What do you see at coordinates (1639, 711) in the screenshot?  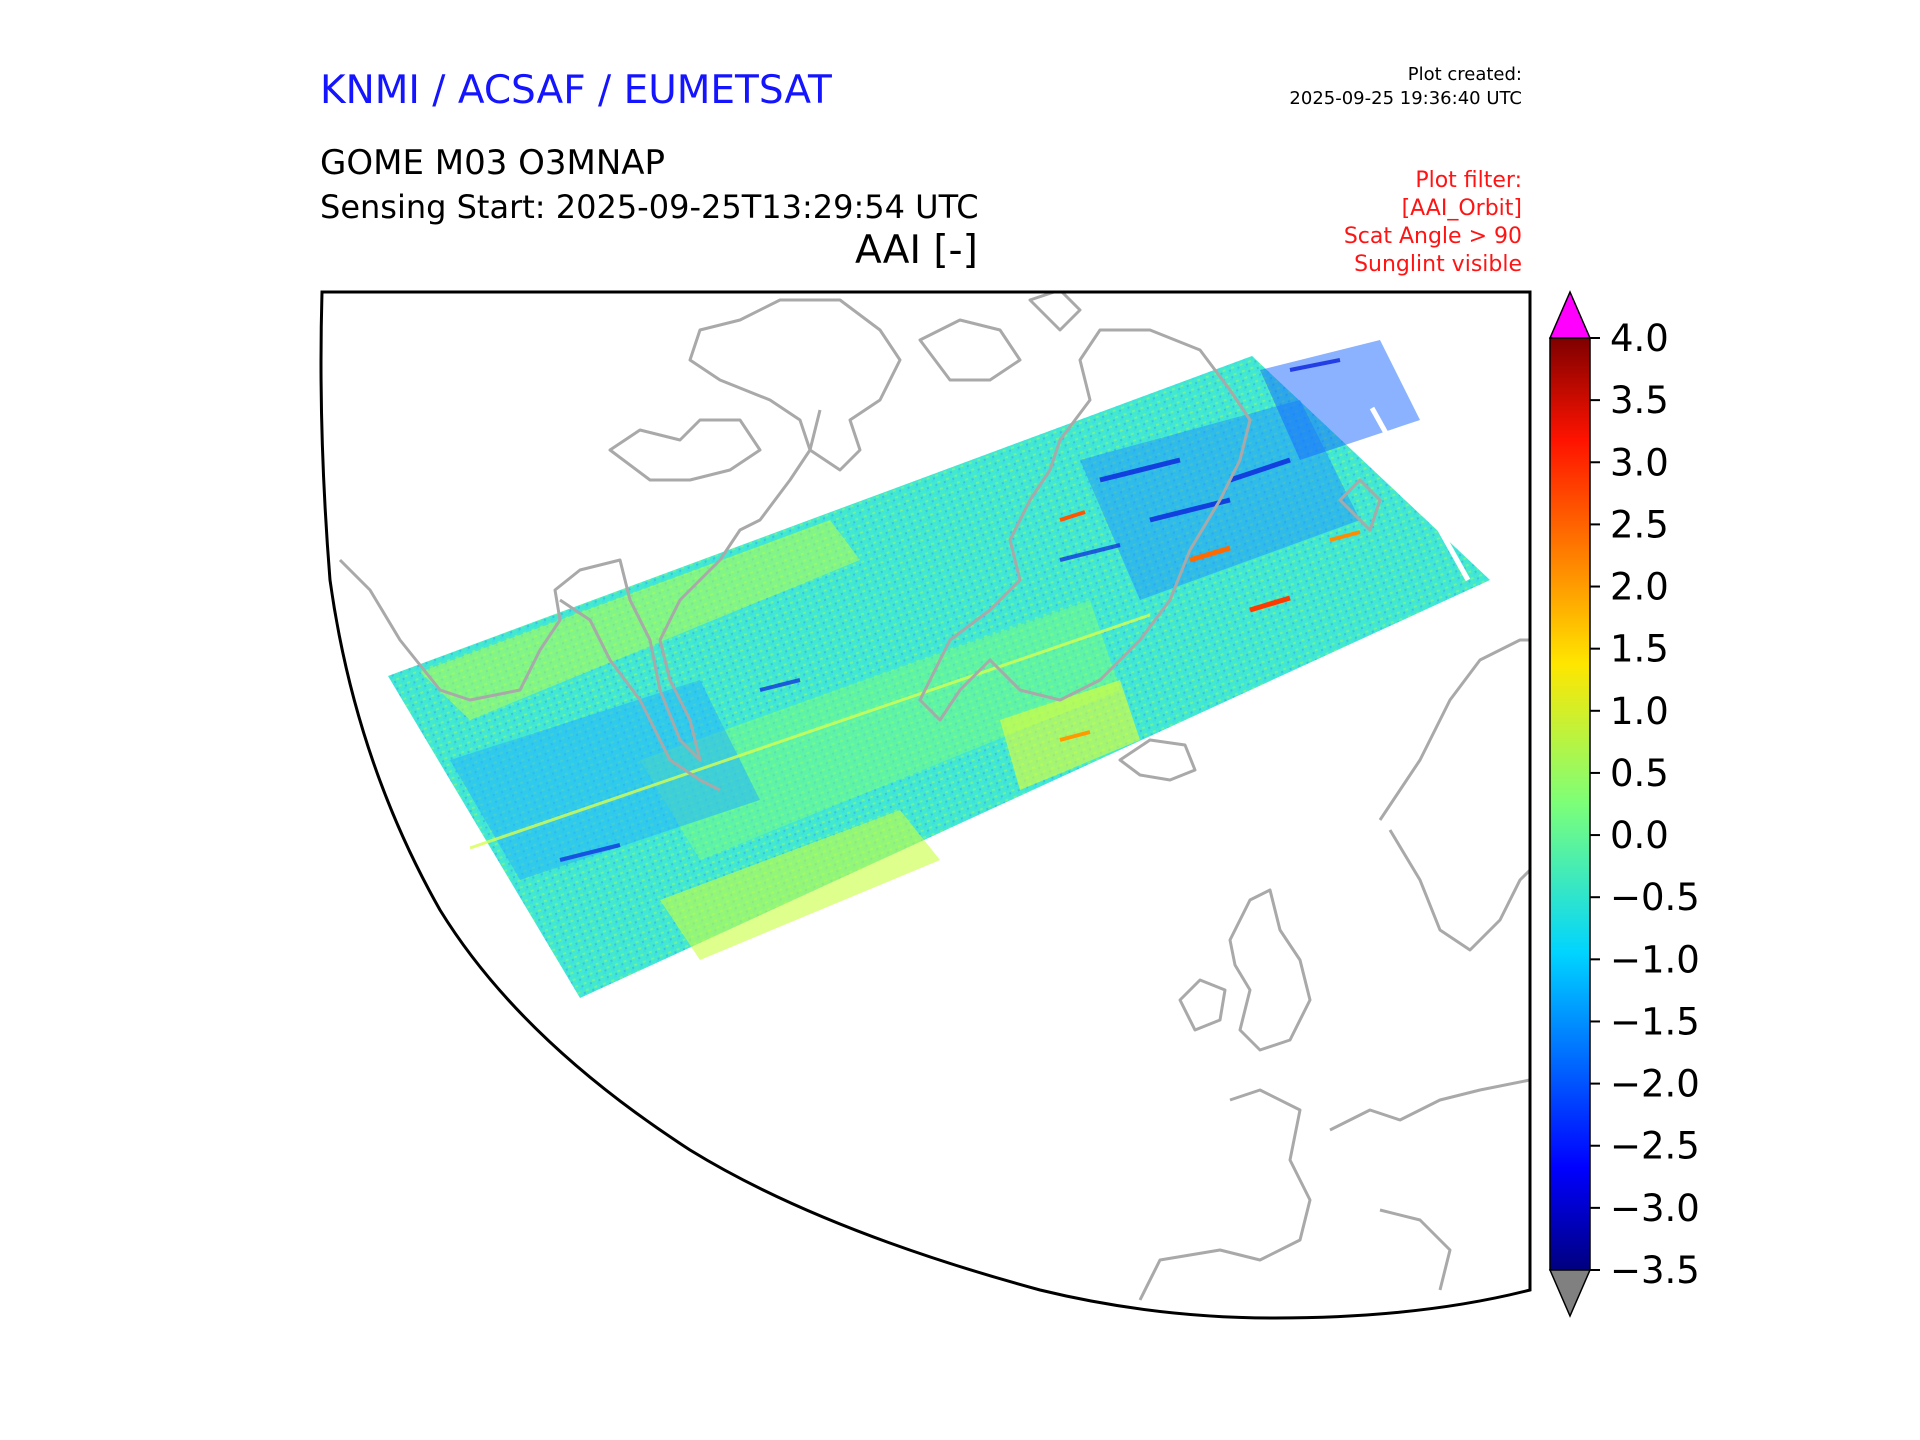 I see `colorbar-tick-label: 1.0` at bounding box center [1639, 711].